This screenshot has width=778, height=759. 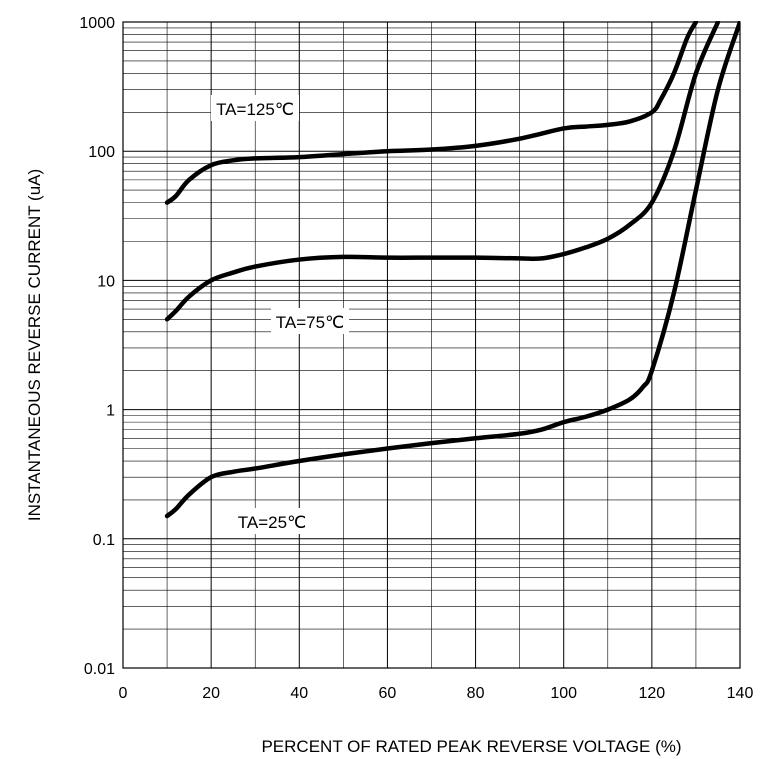 What do you see at coordinates (110, 411) in the screenshot?
I see `y-tick-label: 1` at bounding box center [110, 411].